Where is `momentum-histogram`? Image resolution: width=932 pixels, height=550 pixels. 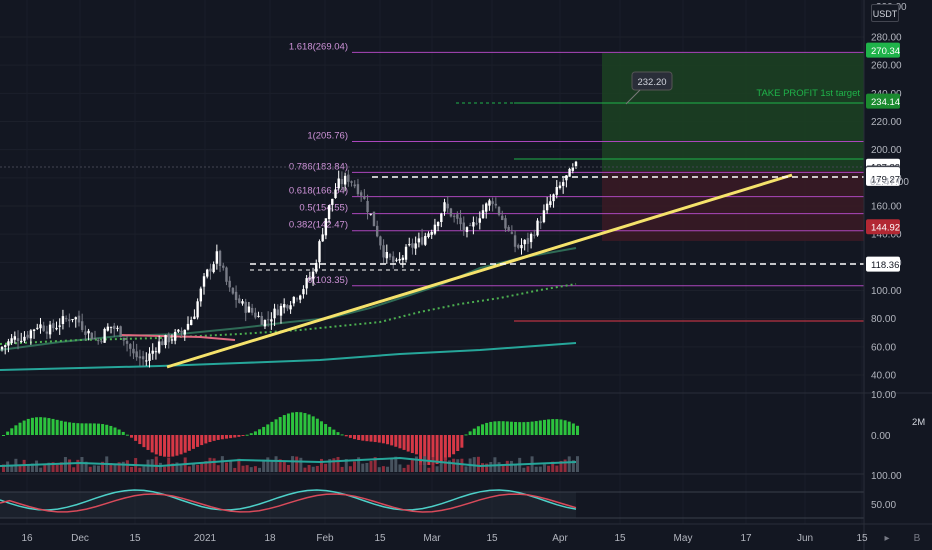
momentum-histogram is located at coordinates (290, 438).